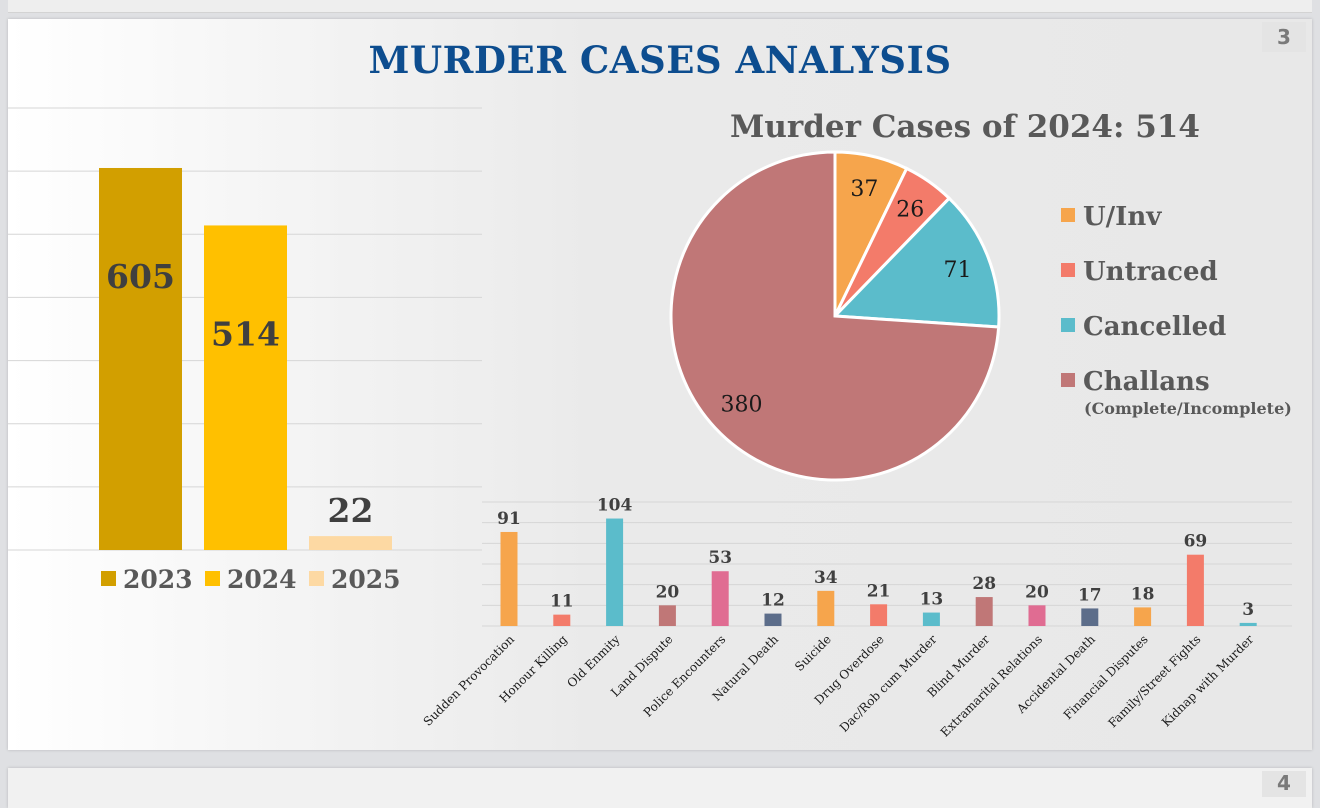 This screenshot has height=808, width=1320. I want to click on category-bar-value: 91, so click(509, 519).